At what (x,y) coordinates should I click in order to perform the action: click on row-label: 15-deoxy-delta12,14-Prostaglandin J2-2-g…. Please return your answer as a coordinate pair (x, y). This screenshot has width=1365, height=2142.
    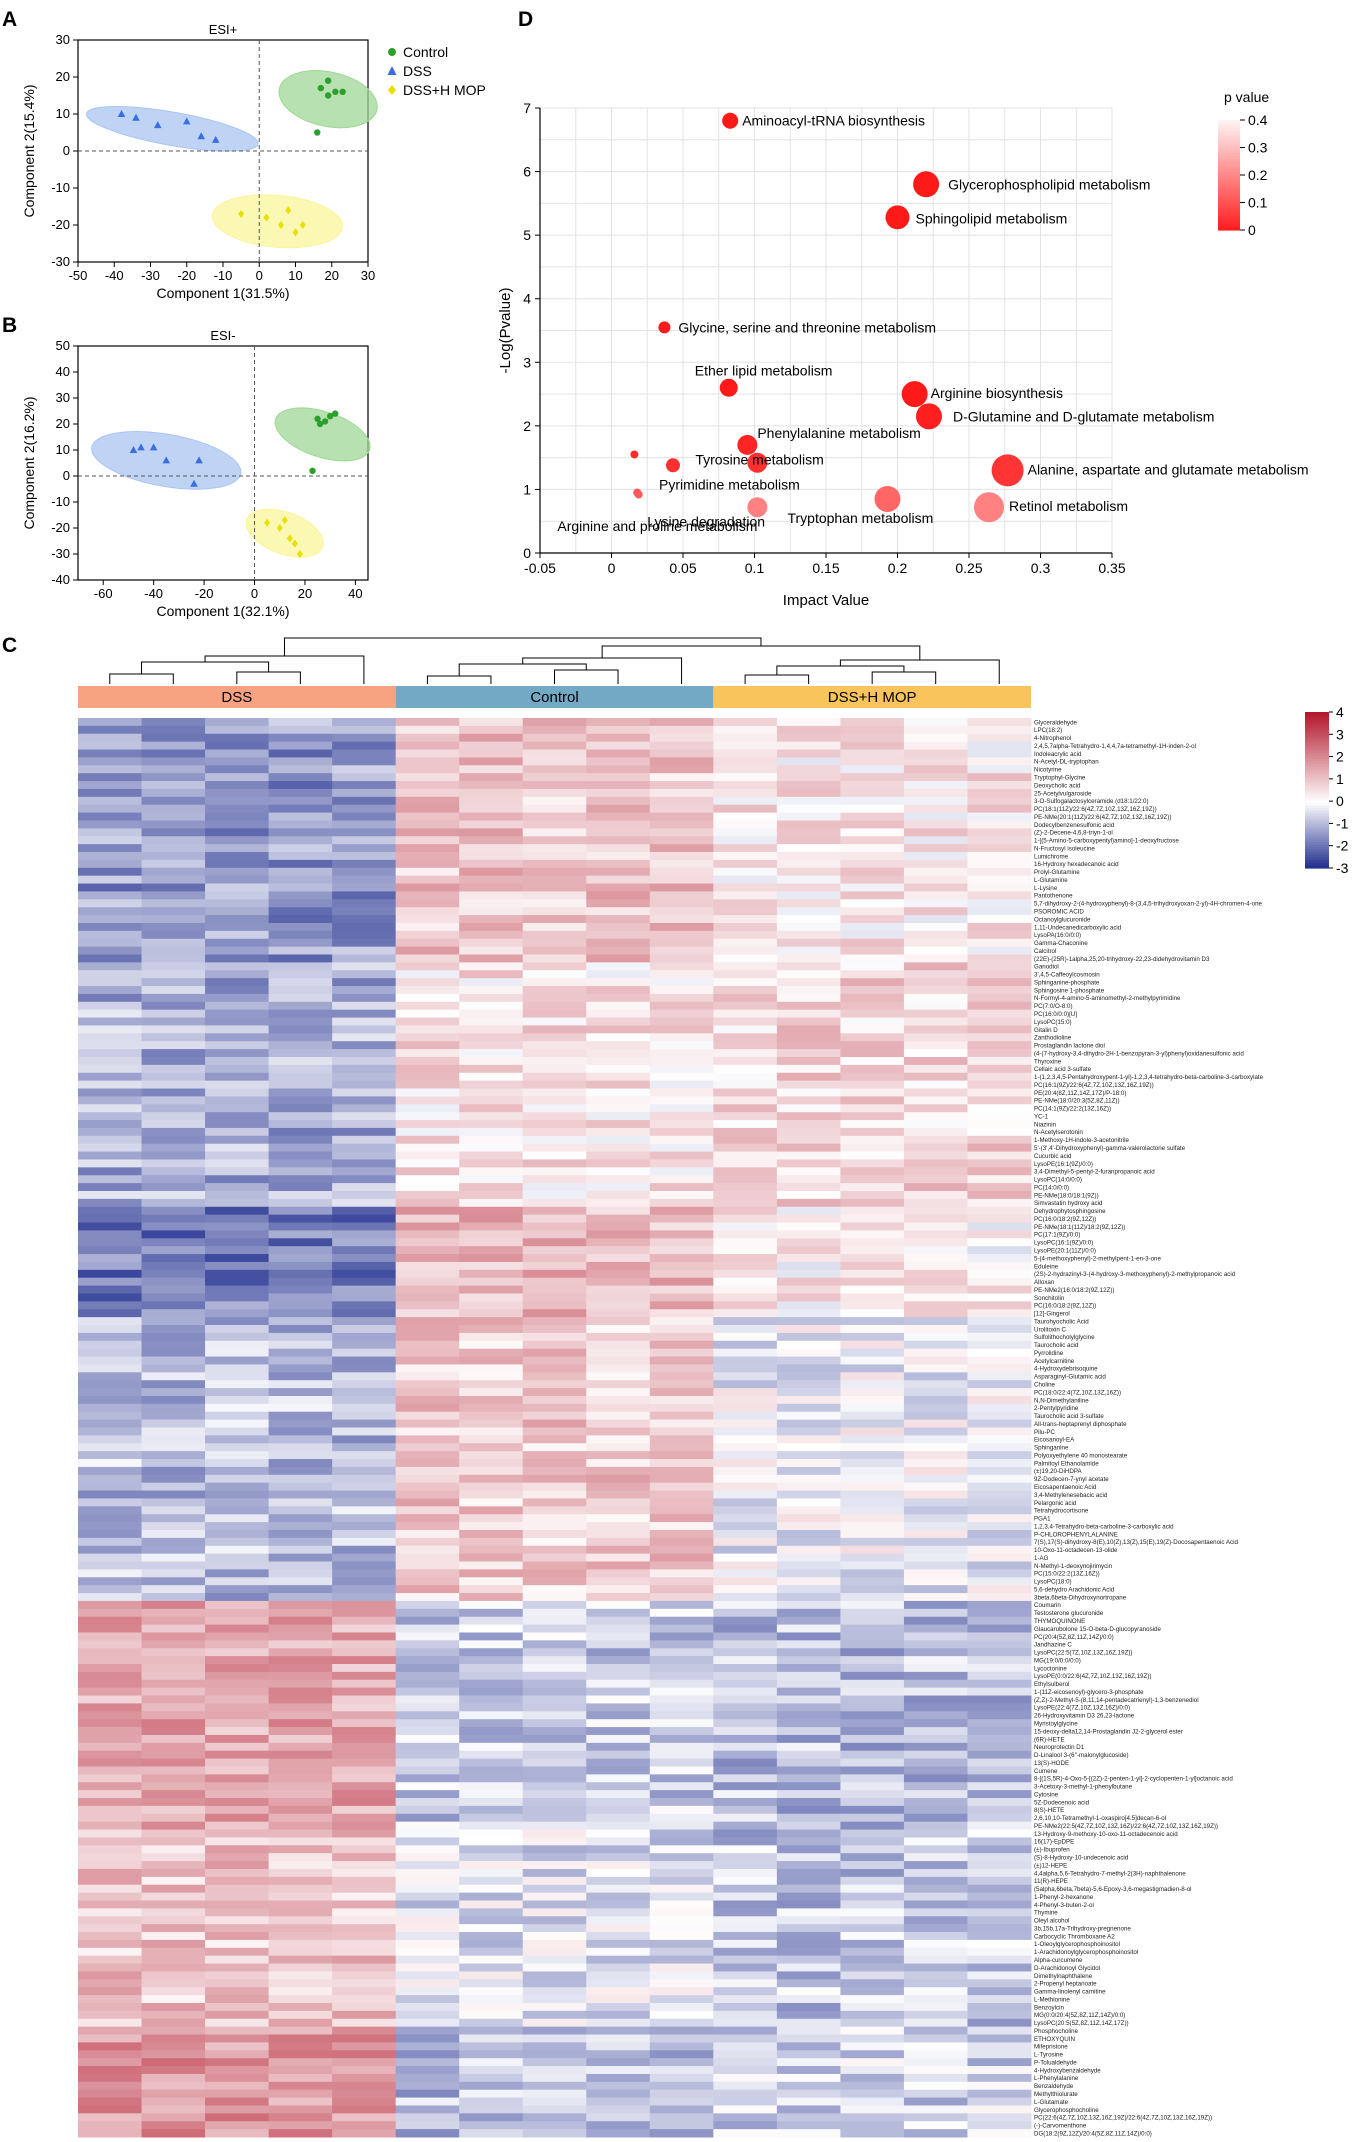
    Looking at the image, I should click on (1108, 1731).